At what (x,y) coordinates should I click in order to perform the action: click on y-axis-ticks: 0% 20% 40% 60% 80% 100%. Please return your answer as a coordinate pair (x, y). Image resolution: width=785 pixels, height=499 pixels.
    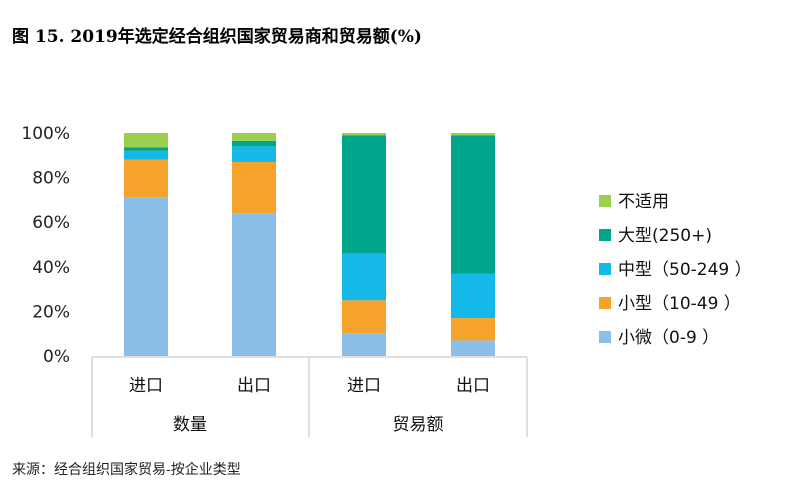
    Looking at the image, I should click on (45, 245).